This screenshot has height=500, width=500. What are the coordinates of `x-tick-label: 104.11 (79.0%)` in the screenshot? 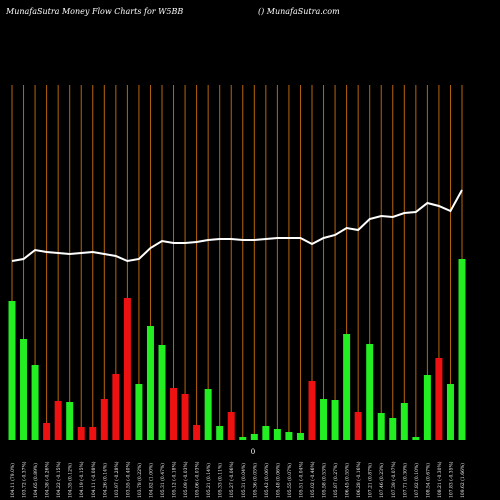 It's located at (12, 480).